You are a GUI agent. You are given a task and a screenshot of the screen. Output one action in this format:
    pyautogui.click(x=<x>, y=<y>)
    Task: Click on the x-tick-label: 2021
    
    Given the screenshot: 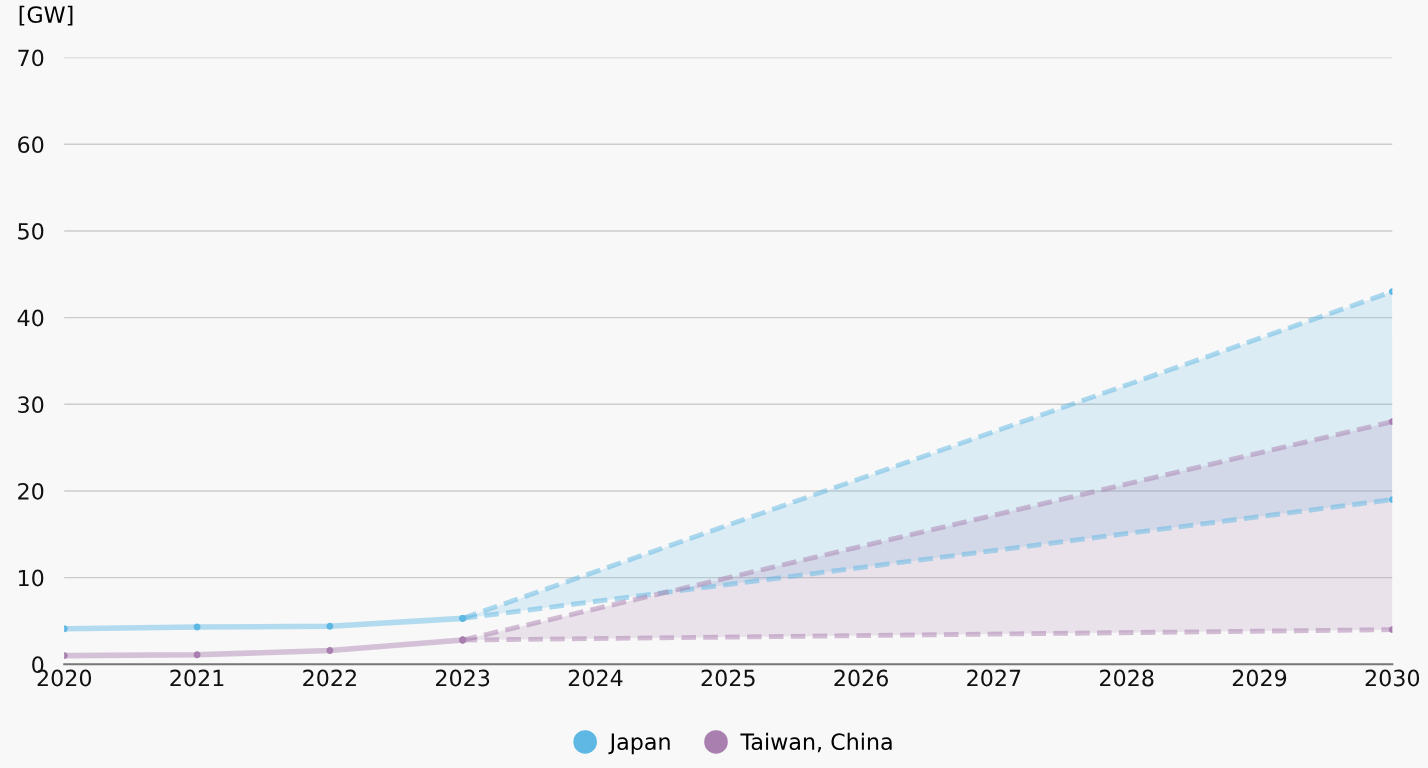 What is the action you would take?
    pyautogui.click(x=197, y=678)
    